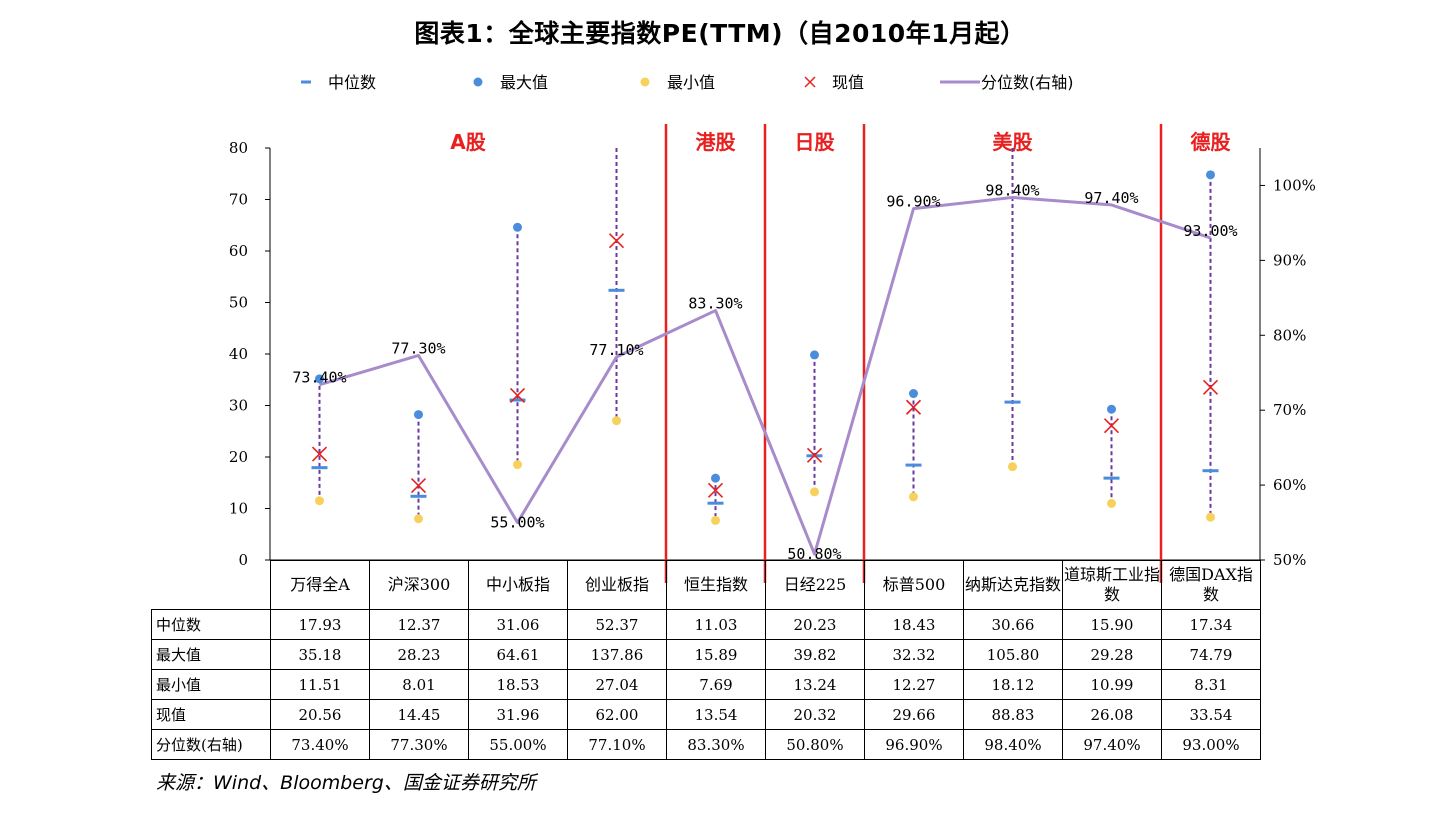 Image resolution: width=1440 pixels, height=814 pixels. Describe the element at coordinates (617, 714) in the screenshot. I see `table-cell: 62.00` at that location.